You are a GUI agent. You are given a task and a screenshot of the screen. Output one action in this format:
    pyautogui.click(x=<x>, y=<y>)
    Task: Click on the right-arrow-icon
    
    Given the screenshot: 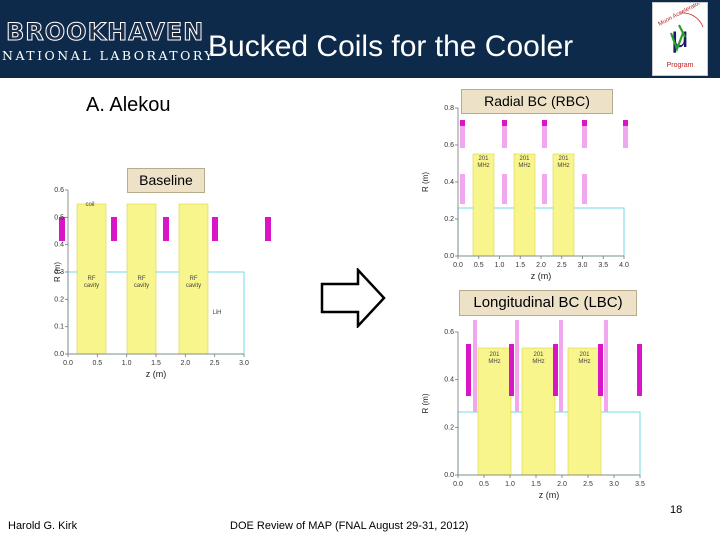 What is the action you would take?
    pyautogui.click(x=353, y=298)
    